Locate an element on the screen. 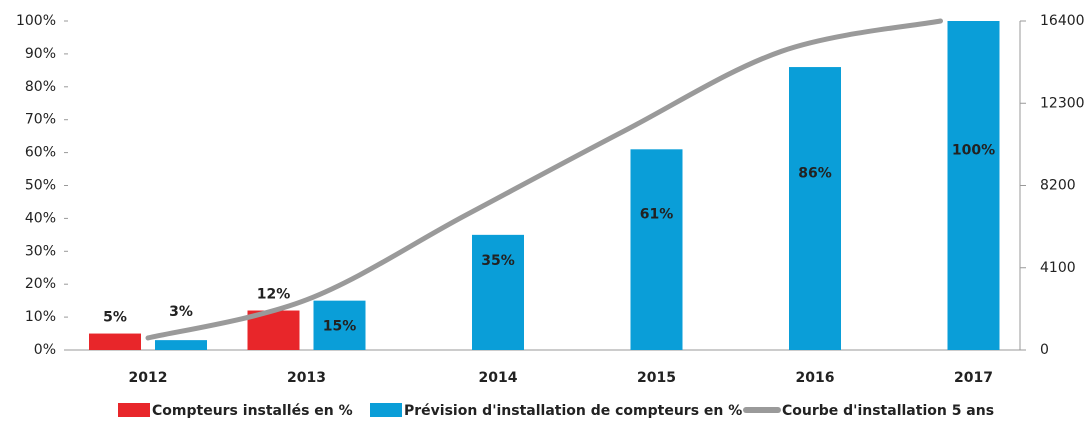 This screenshot has height=427, width=1089. y-tick-label: 100% is located at coordinates (36, 21).